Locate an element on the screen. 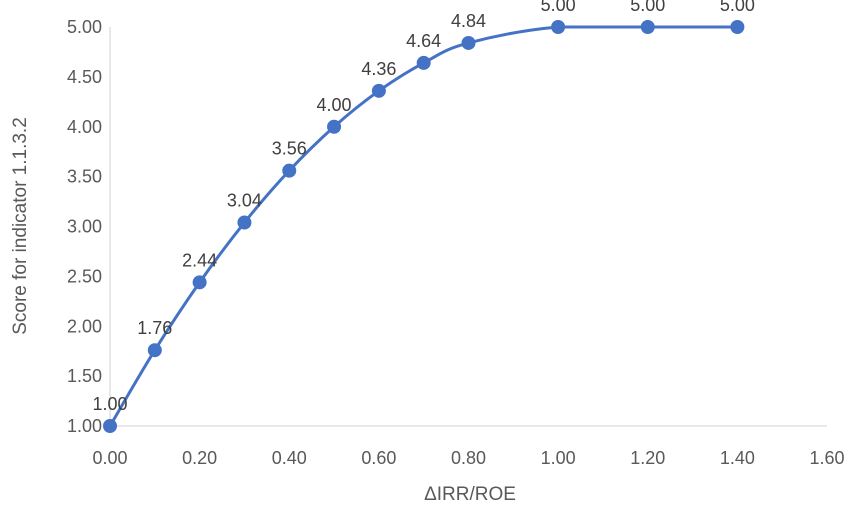 The image size is (861, 509). data-label: 2.44 is located at coordinates (199, 260).